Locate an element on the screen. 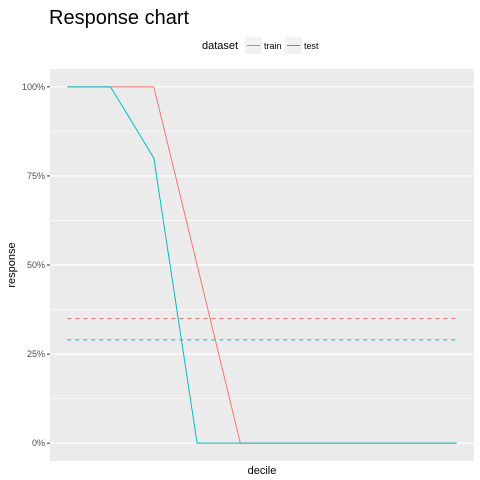 The height and width of the screenshot is (480, 480). y-tick-label-4: 100% is located at coordinates (33, 87).